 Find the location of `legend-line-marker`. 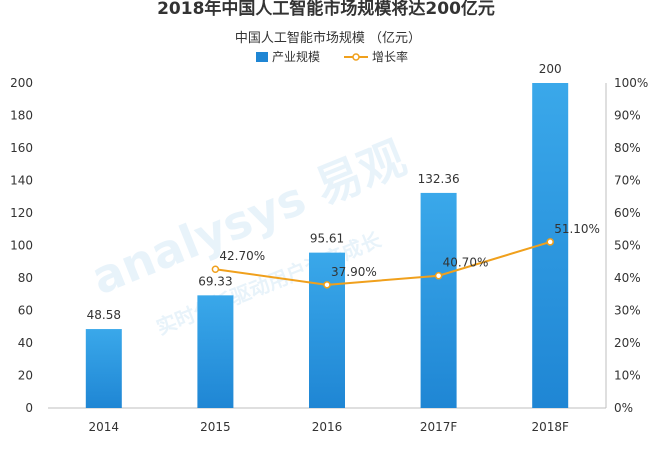

legend-line-marker is located at coordinates (356, 57).